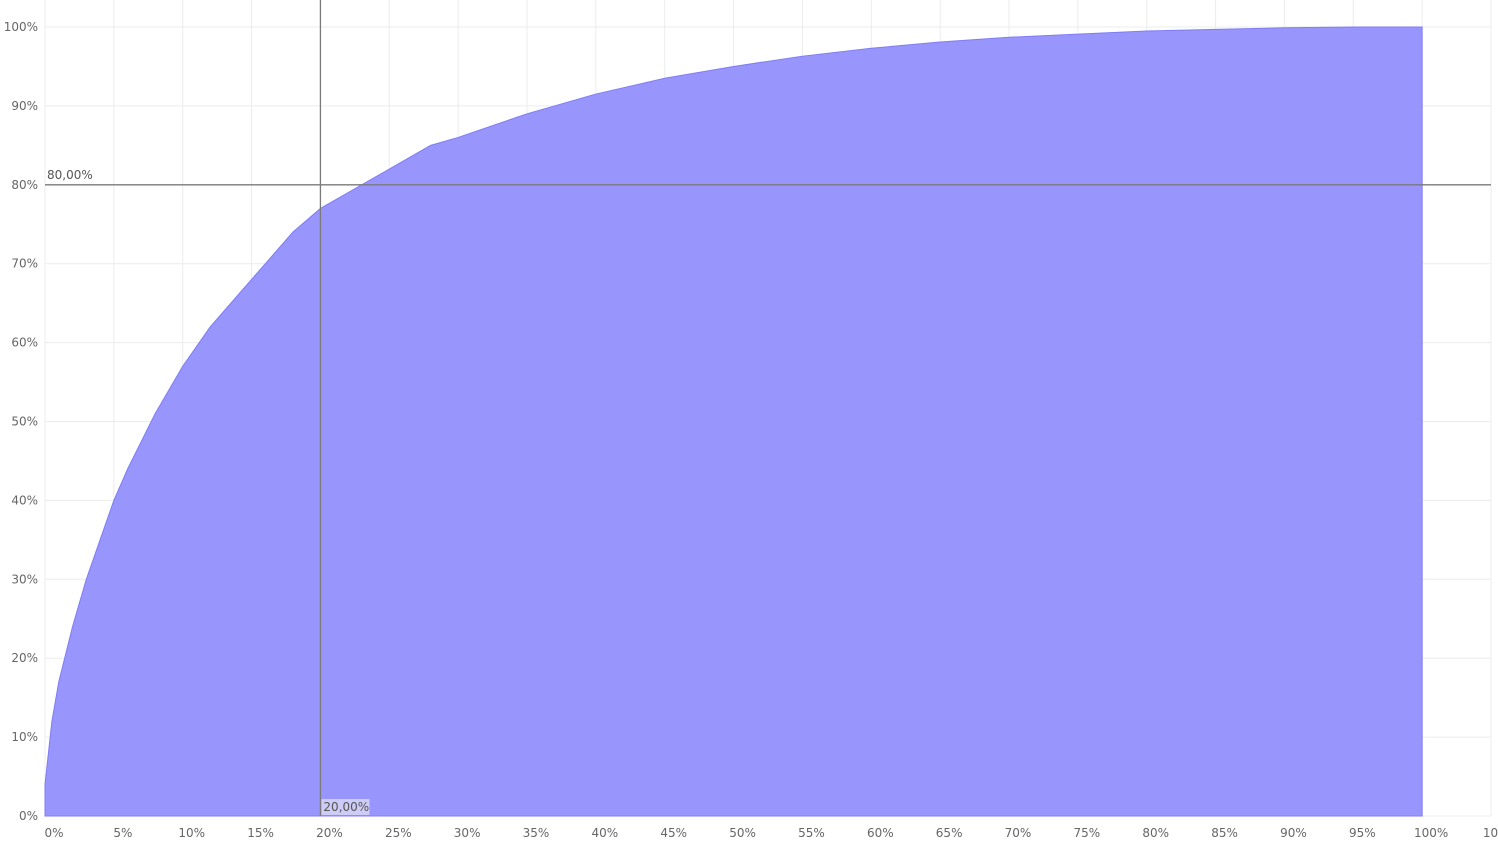 The width and height of the screenshot is (1498, 851). I want to click on x-reference-label: 20,00%, so click(346, 807).